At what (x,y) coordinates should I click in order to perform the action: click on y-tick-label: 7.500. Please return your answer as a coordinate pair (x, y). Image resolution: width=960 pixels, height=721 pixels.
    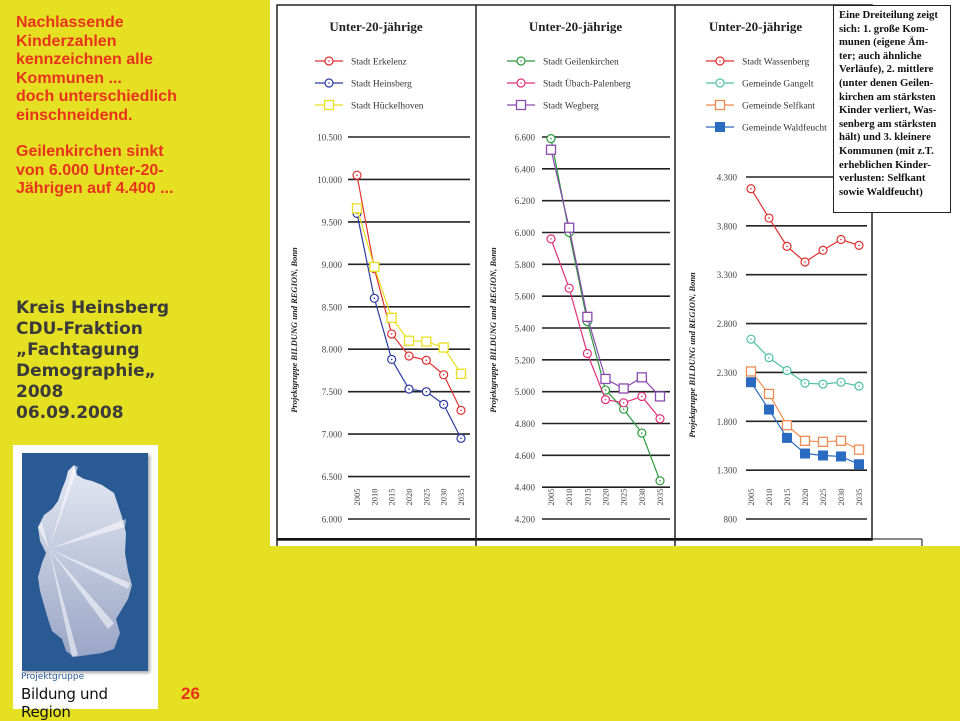
    Looking at the image, I should click on (332, 392).